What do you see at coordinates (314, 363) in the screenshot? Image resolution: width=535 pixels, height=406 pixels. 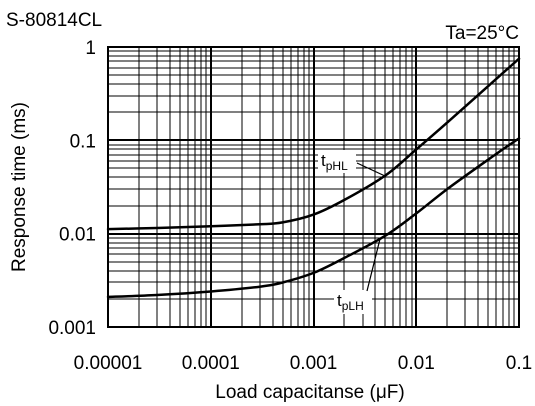 I see `x-tick-label: 0.001` at bounding box center [314, 363].